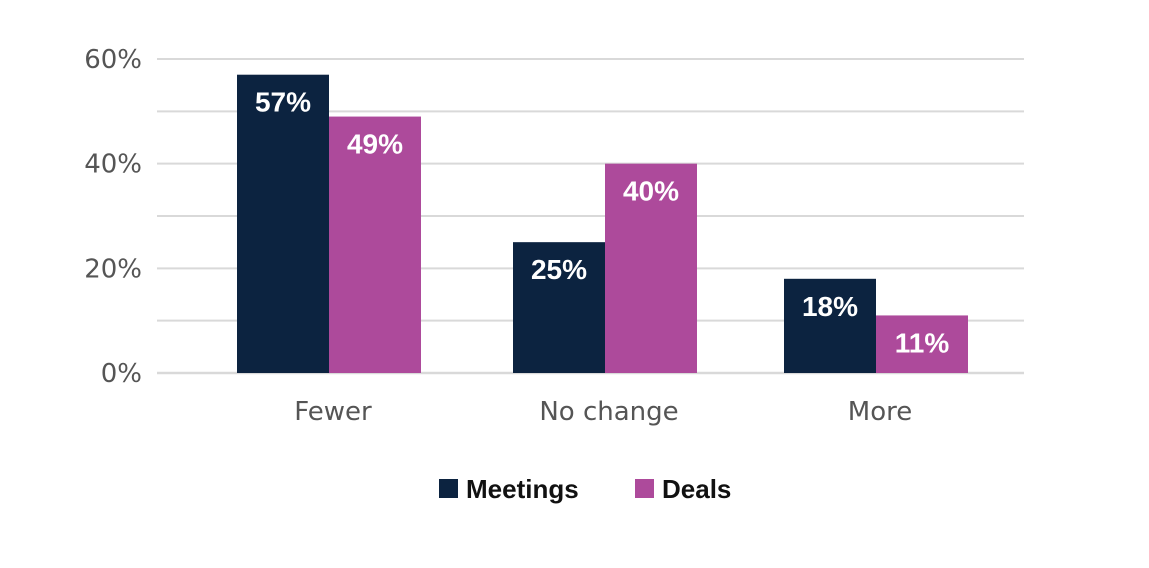 This screenshot has width=1149, height=568. I want to click on y-axis-tick-labels: 0% 20% 40% 60%, so click(113, 217).